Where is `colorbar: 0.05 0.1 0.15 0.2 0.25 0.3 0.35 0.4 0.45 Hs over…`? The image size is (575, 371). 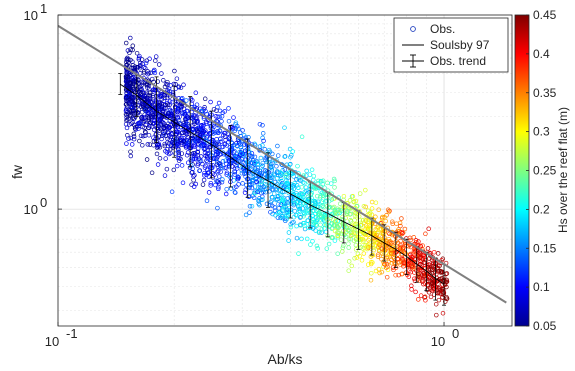 colorbar: 0.05 0.1 0.15 0.2 0.25 0.3 0.35 0.4 0.45 Hs over… is located at coordinates (542, 170).